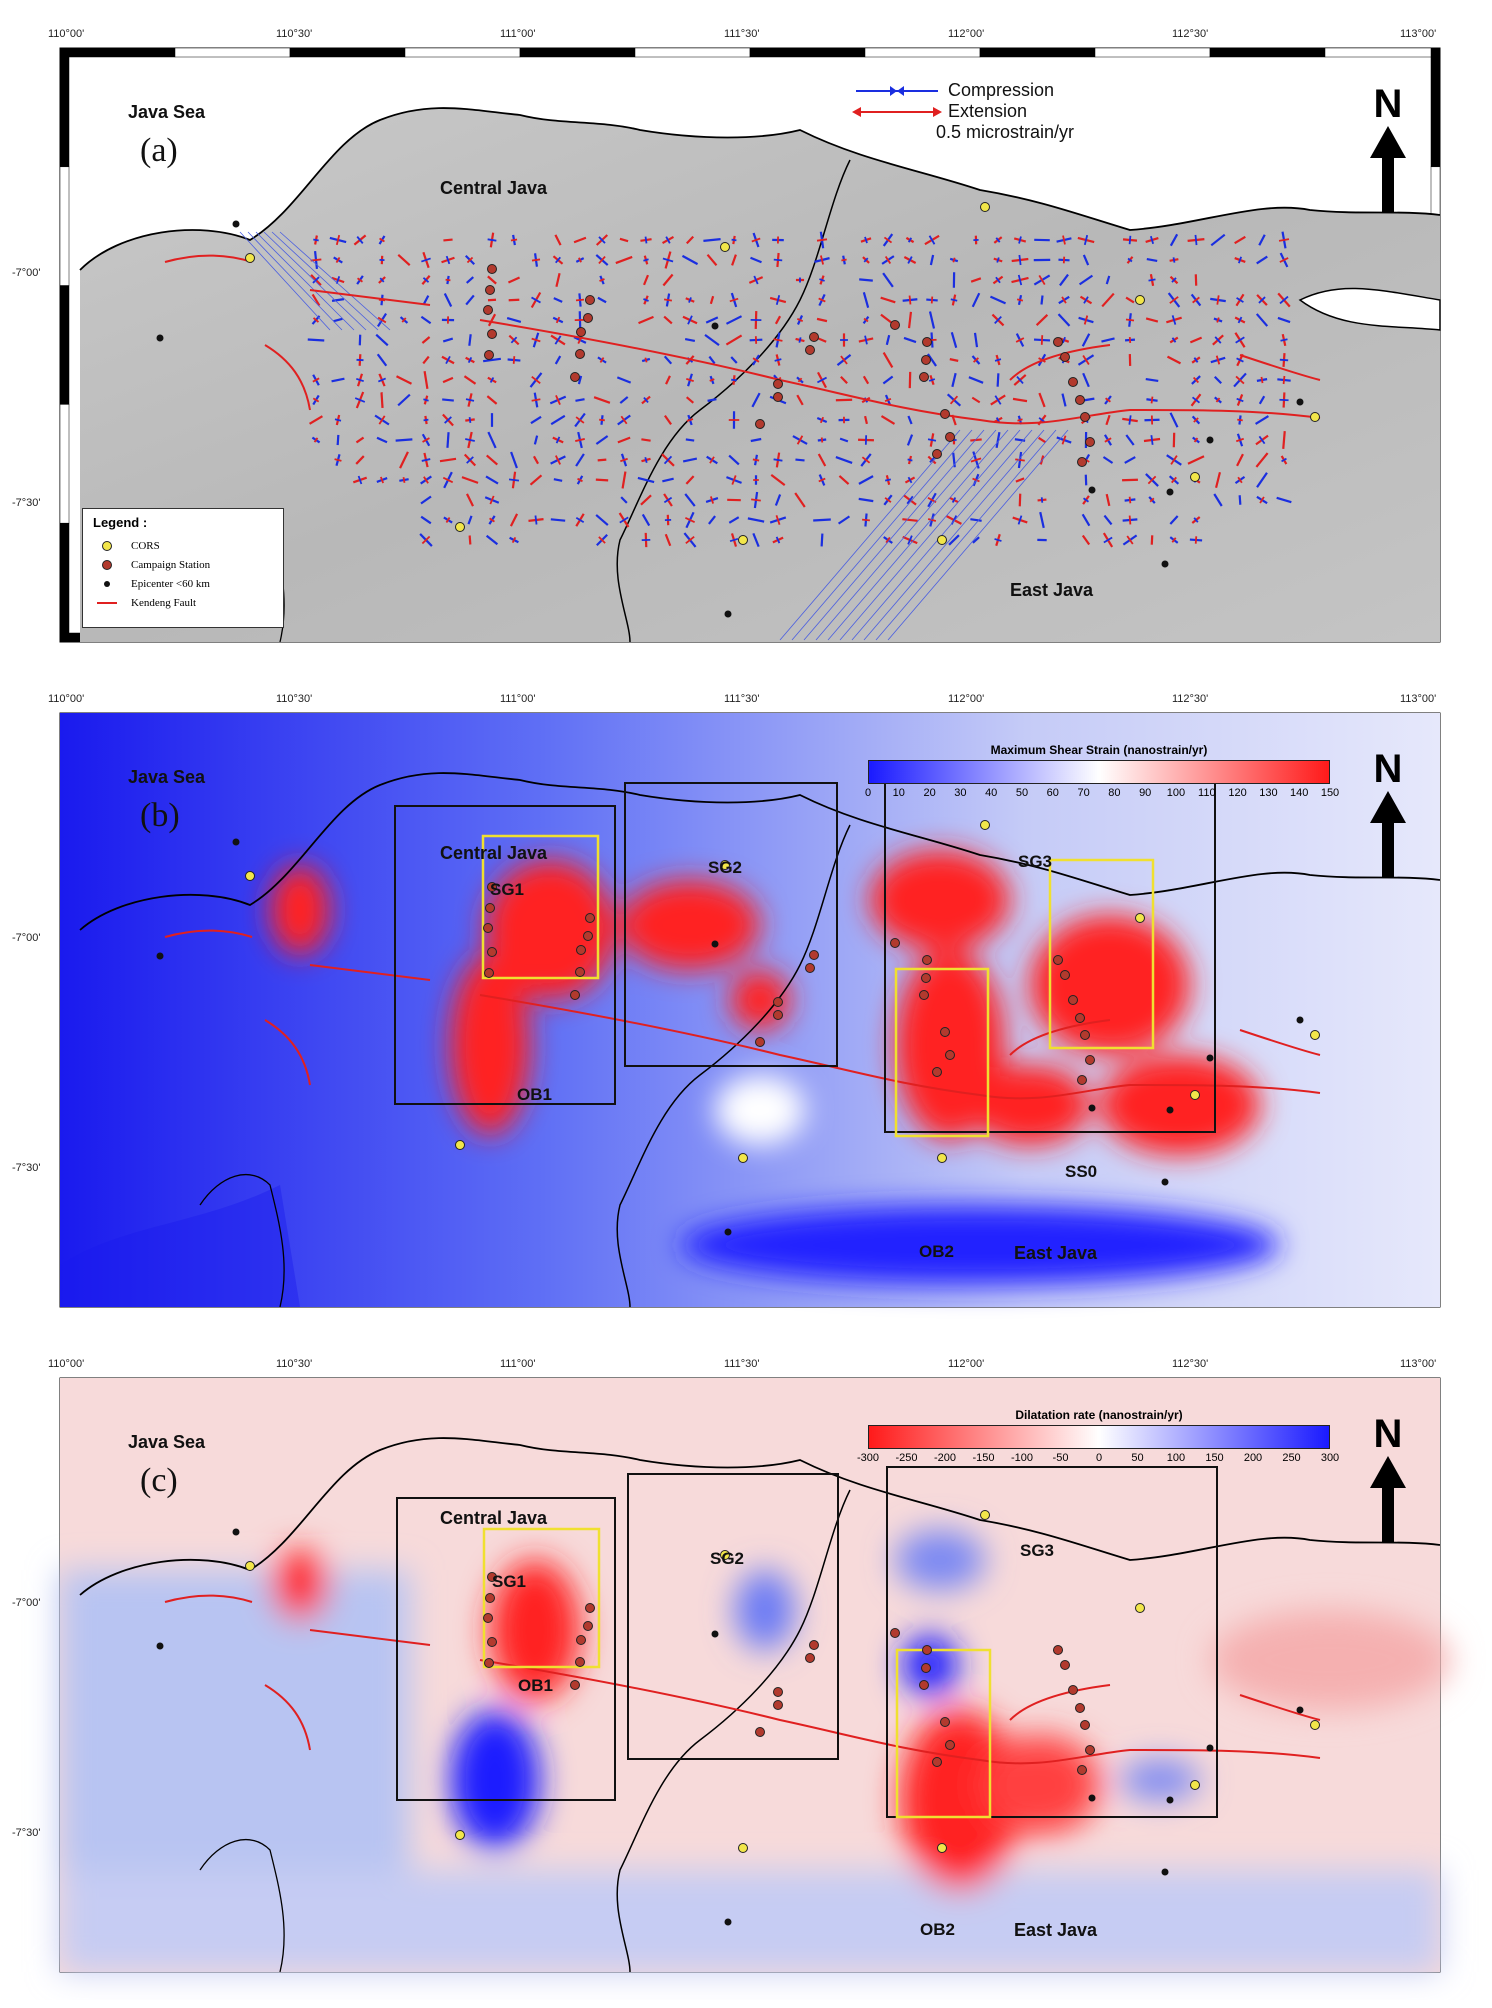  I want to click on cors-icon, so click(107, 545).